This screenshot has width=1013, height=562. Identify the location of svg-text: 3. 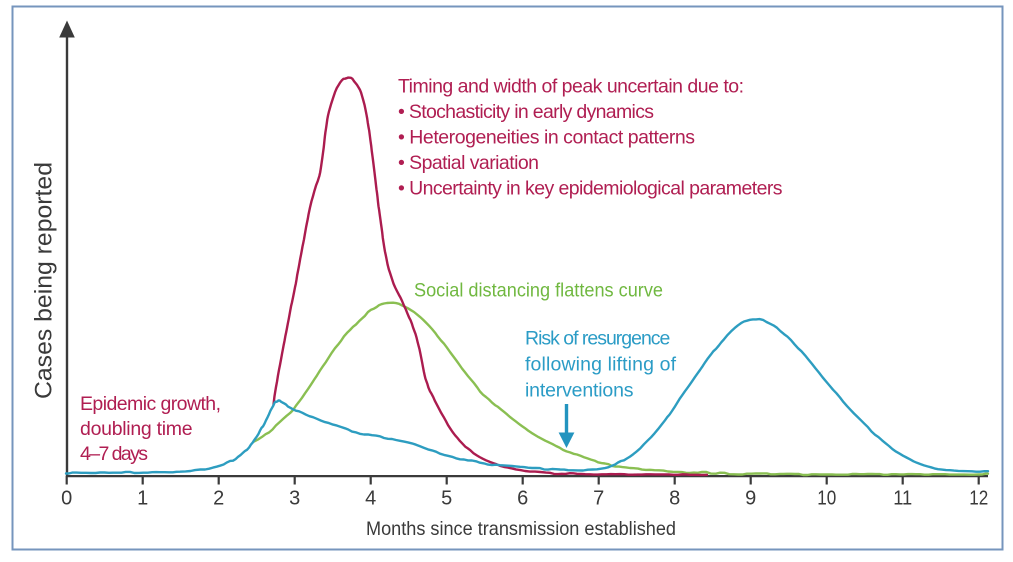
(294, 498).